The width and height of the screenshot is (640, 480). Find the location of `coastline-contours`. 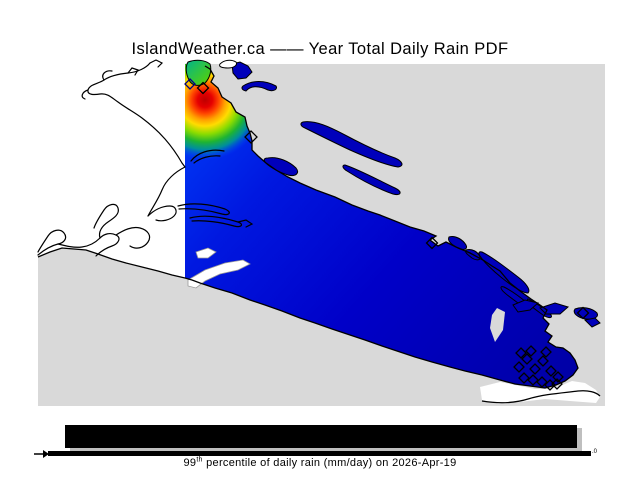

coastline-contours is located at coordinates (145, 158).